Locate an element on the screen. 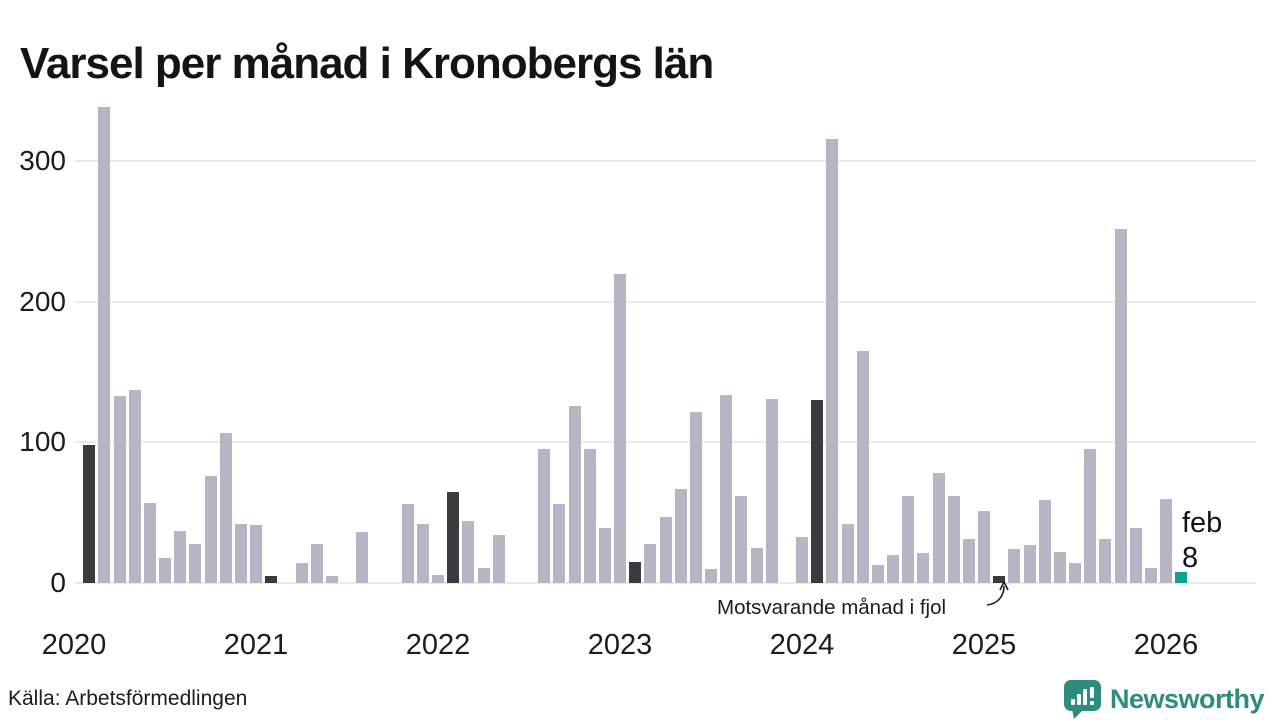 The height and width of the screenshot is (720, 1280). current-point-value: 8 is located at coordinates (1190, 557).